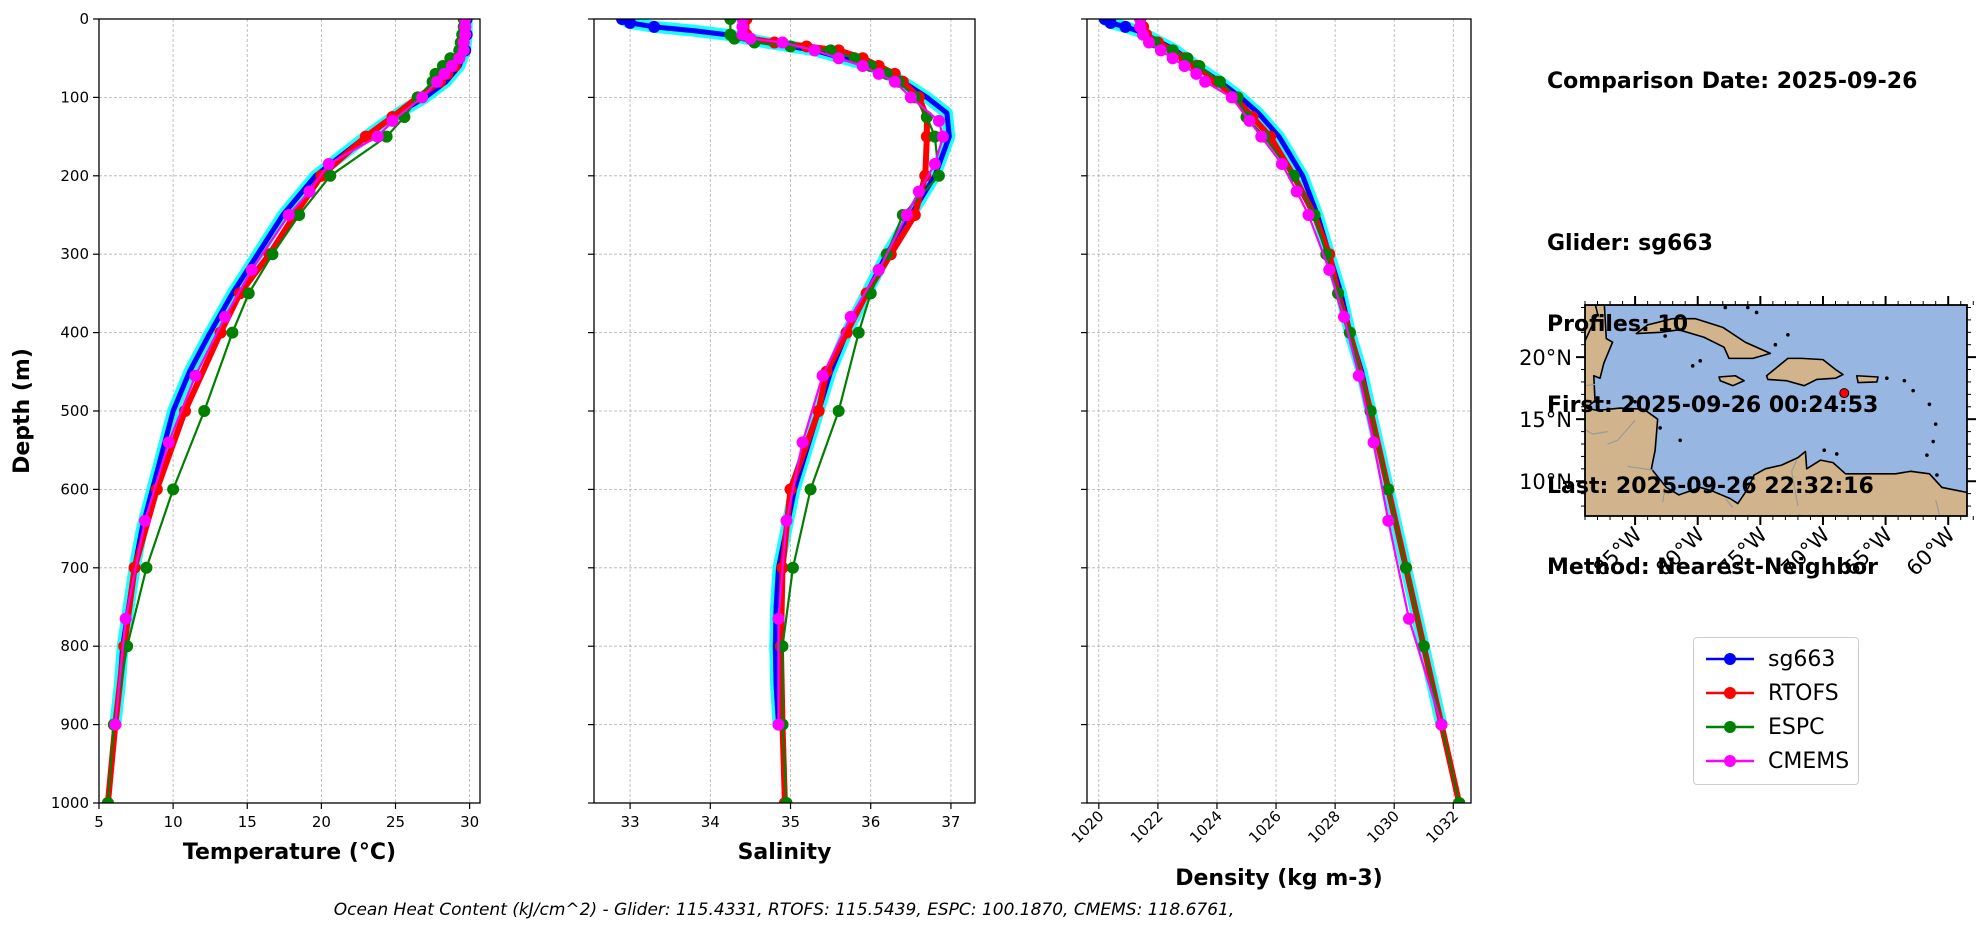 The image size is (1984, 934). Describe the element at coordinates (1802, 659) in the screenshot. I see `legend-label: sg663` at that location.